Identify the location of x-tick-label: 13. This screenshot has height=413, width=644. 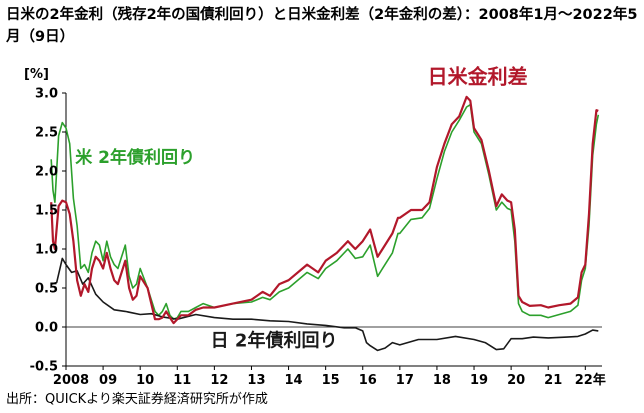
(256, 380).